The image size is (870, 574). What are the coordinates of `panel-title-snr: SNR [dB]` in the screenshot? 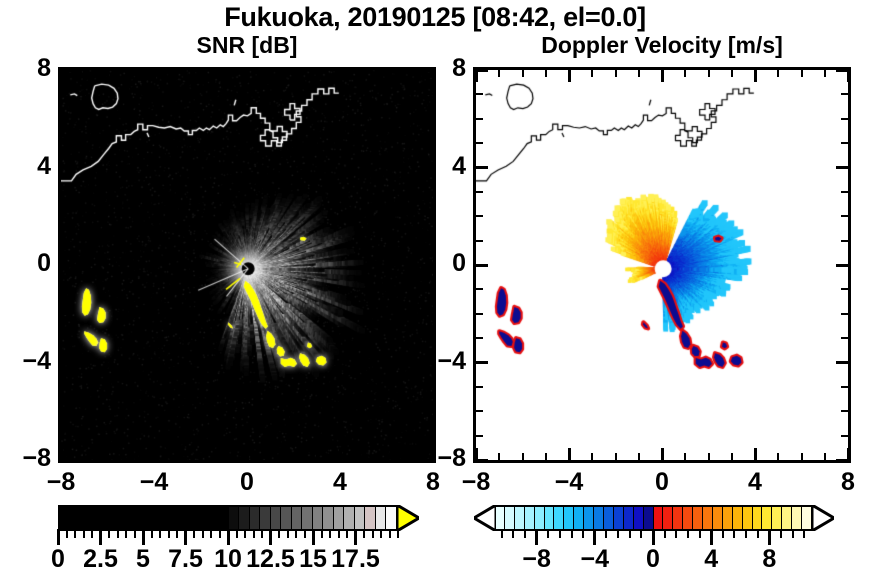 It's located at (247, 45).